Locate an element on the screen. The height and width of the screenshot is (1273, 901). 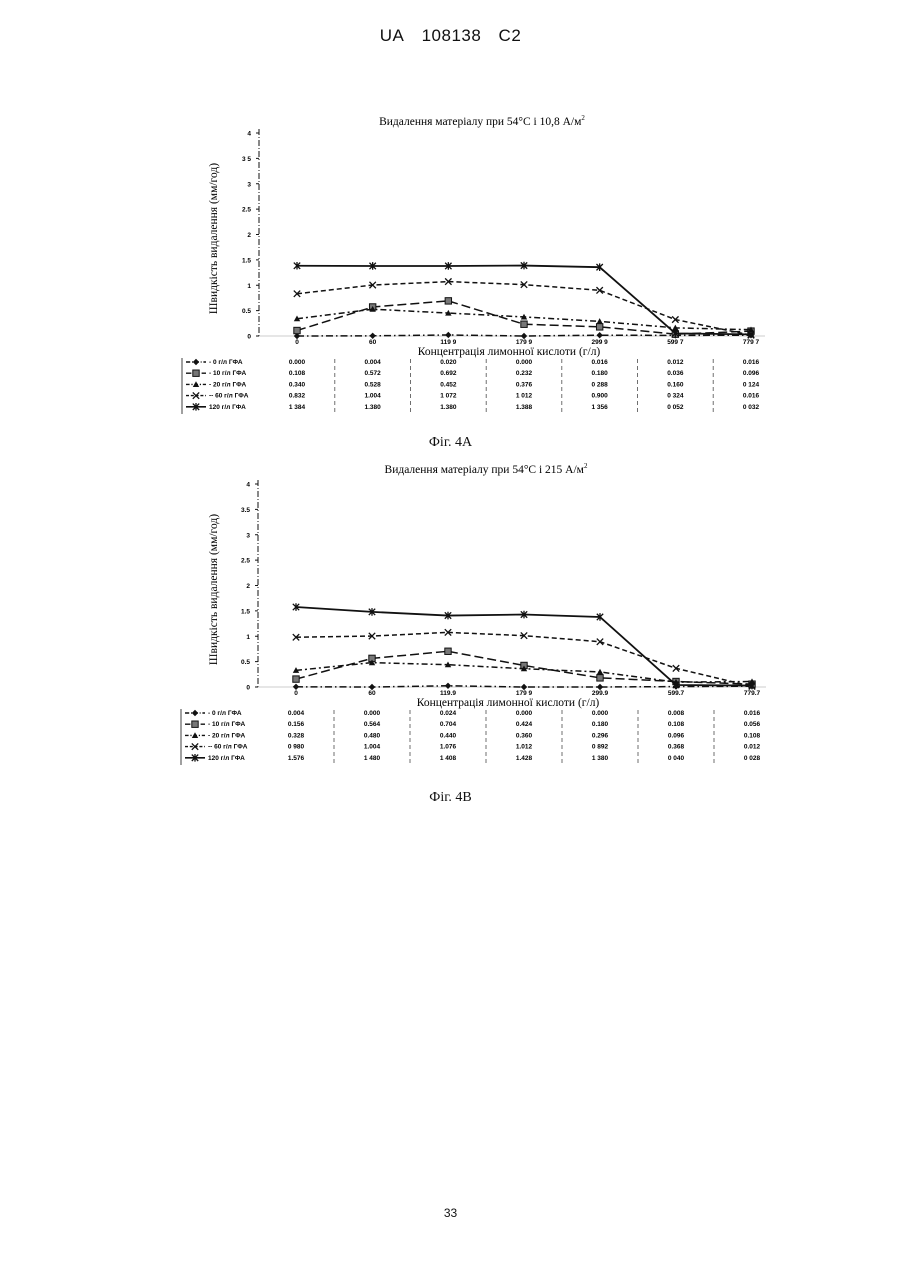
table-cell: 1.428 is located at coordinates (524, 758).